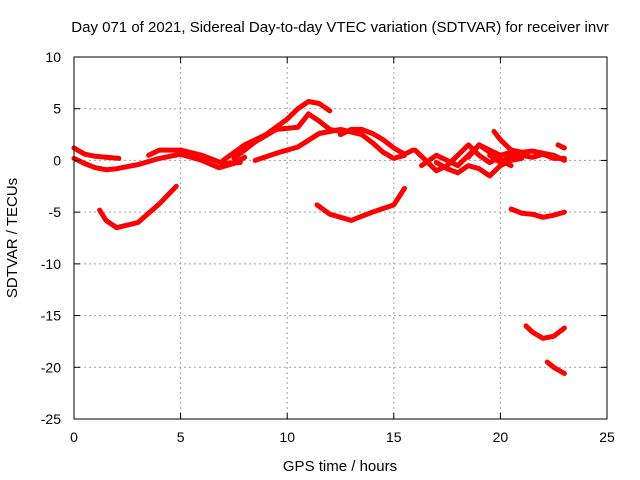  Describe the element at coordinates (51, 419) in the screenshot. I see `y-tick-label: -25` at that location.